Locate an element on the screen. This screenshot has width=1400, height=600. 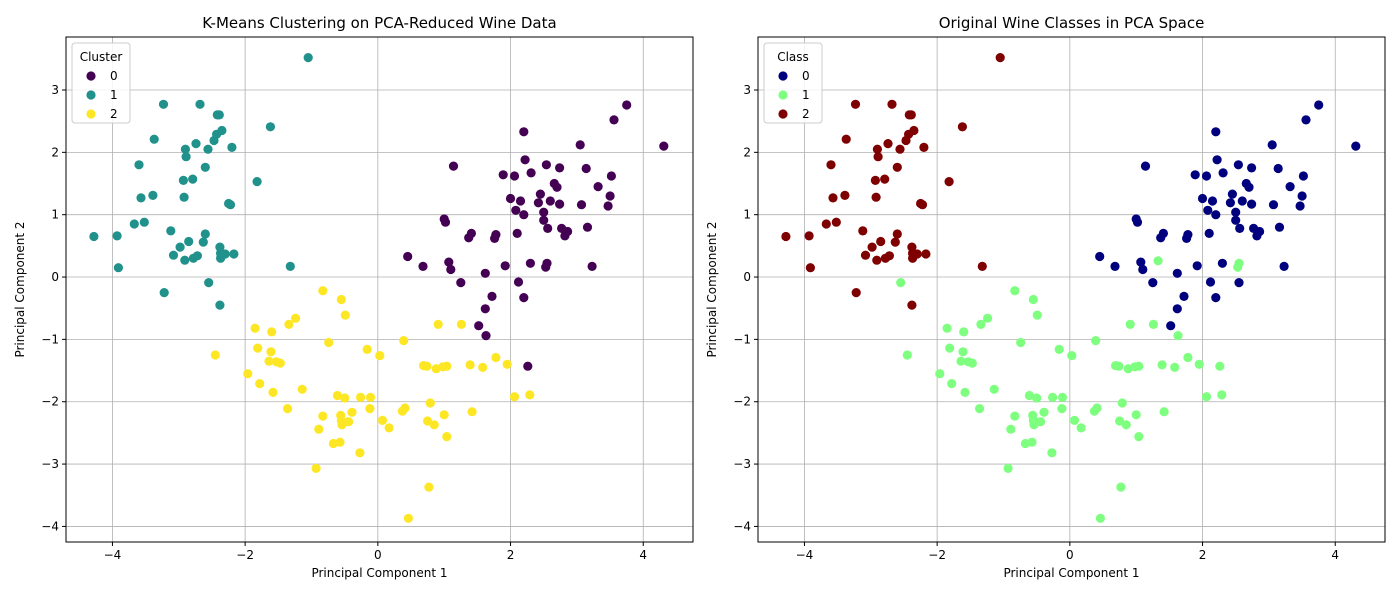
x-axis-label: Principal Component 1 is located at coordinates (1071, 573).